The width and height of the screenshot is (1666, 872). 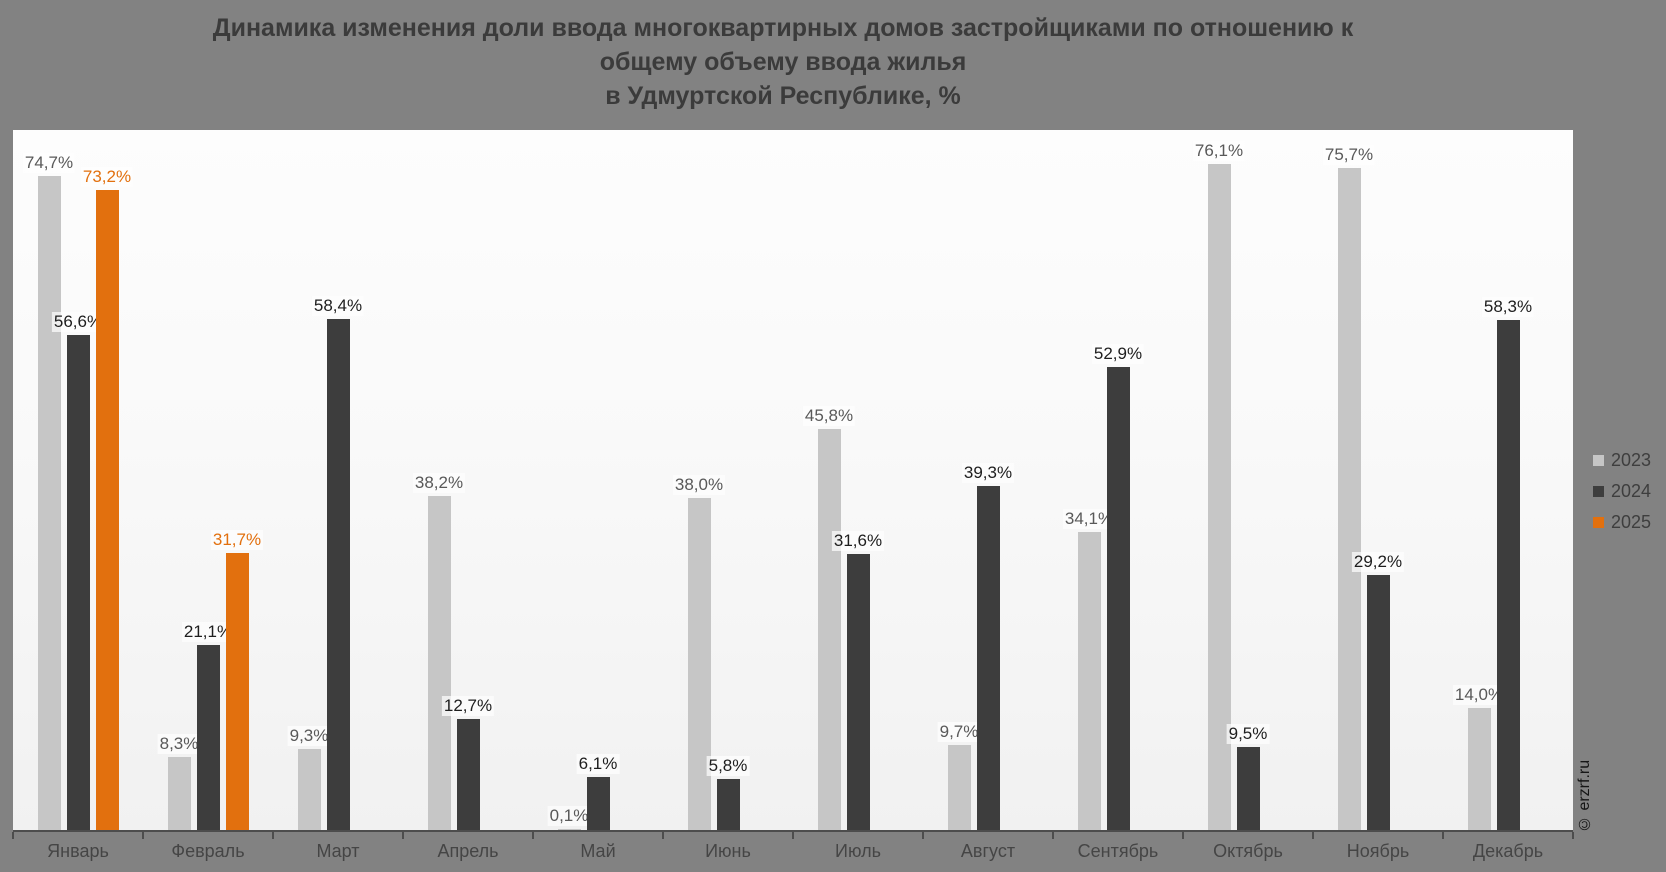 I want to click on bar-2023-апрель, so click(x=439, y=662).